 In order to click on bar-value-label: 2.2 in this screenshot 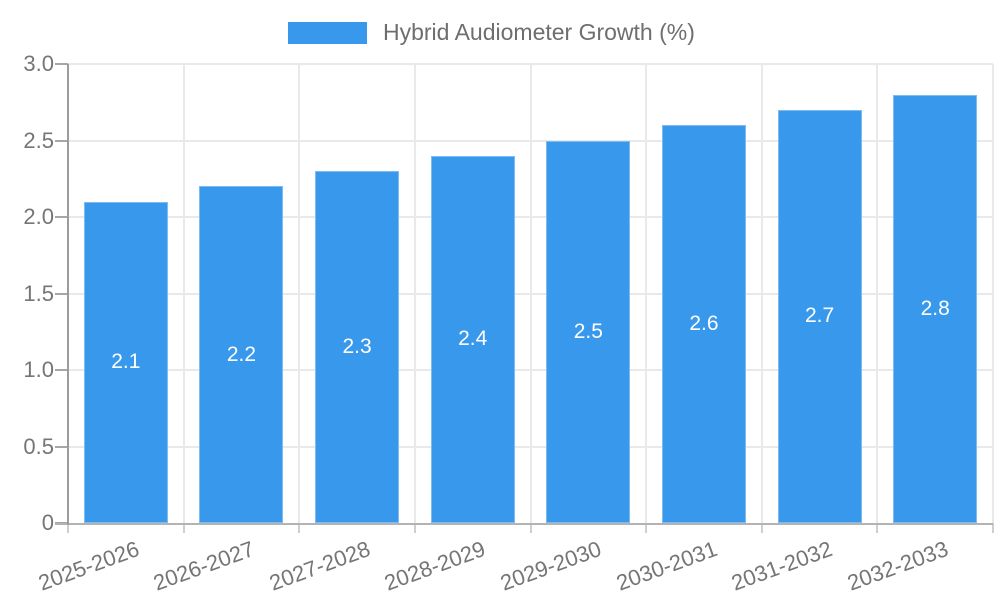, I will do `click(241, 354)`.